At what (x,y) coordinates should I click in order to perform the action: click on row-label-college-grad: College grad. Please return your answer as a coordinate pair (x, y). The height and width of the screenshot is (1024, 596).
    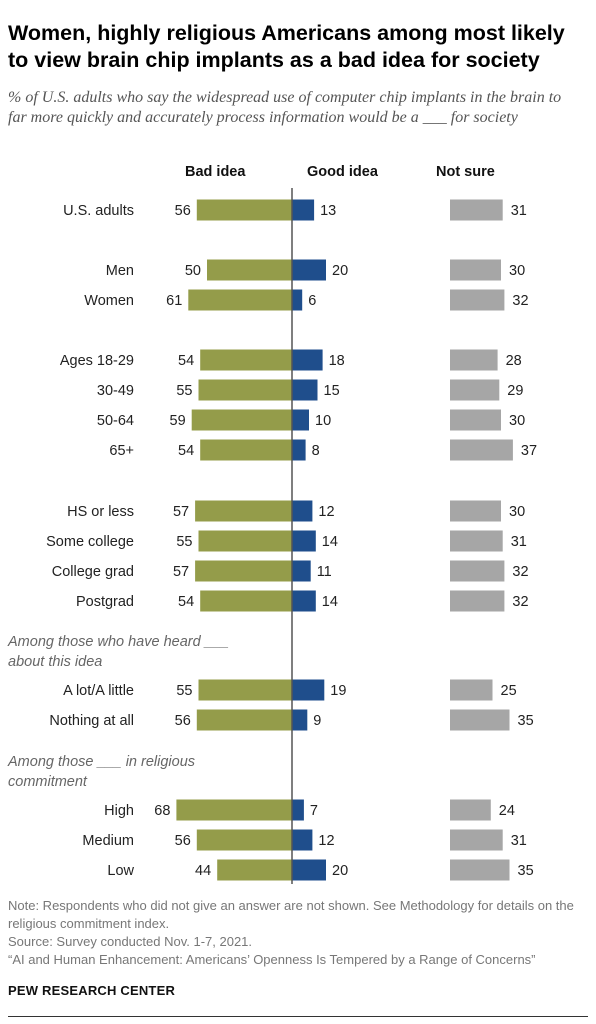
    Looking at the image, I should click on (93, 572).